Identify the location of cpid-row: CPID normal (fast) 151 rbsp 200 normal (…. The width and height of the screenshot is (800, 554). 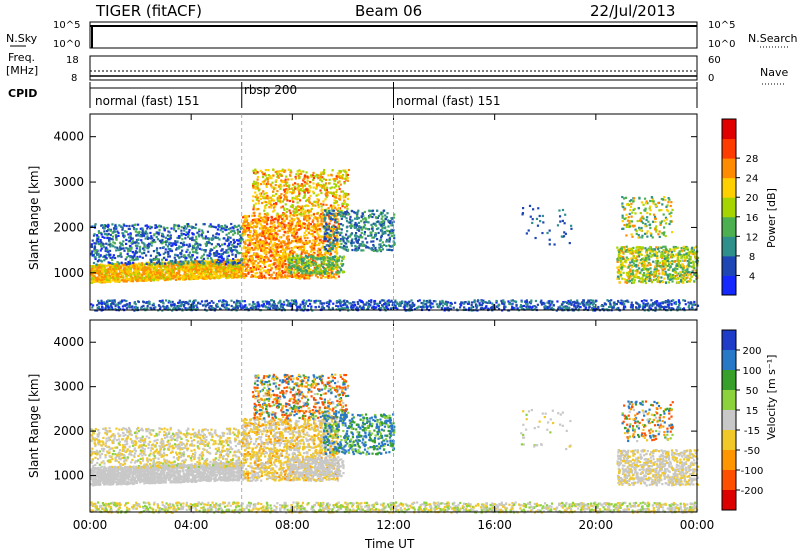
(353, 95).